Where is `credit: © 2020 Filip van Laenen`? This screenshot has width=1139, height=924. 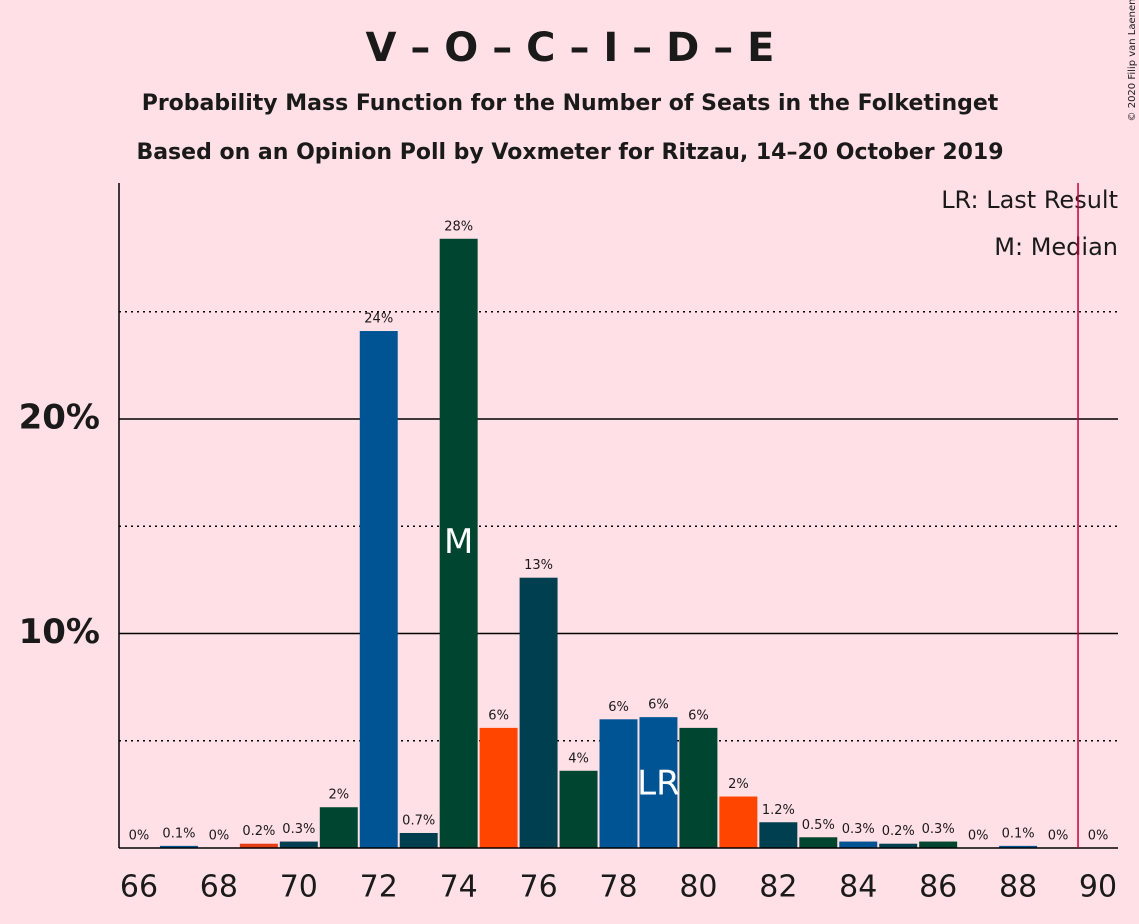
credit: © 2020 Filip van Laenen is located at coordinates (1132, 60).